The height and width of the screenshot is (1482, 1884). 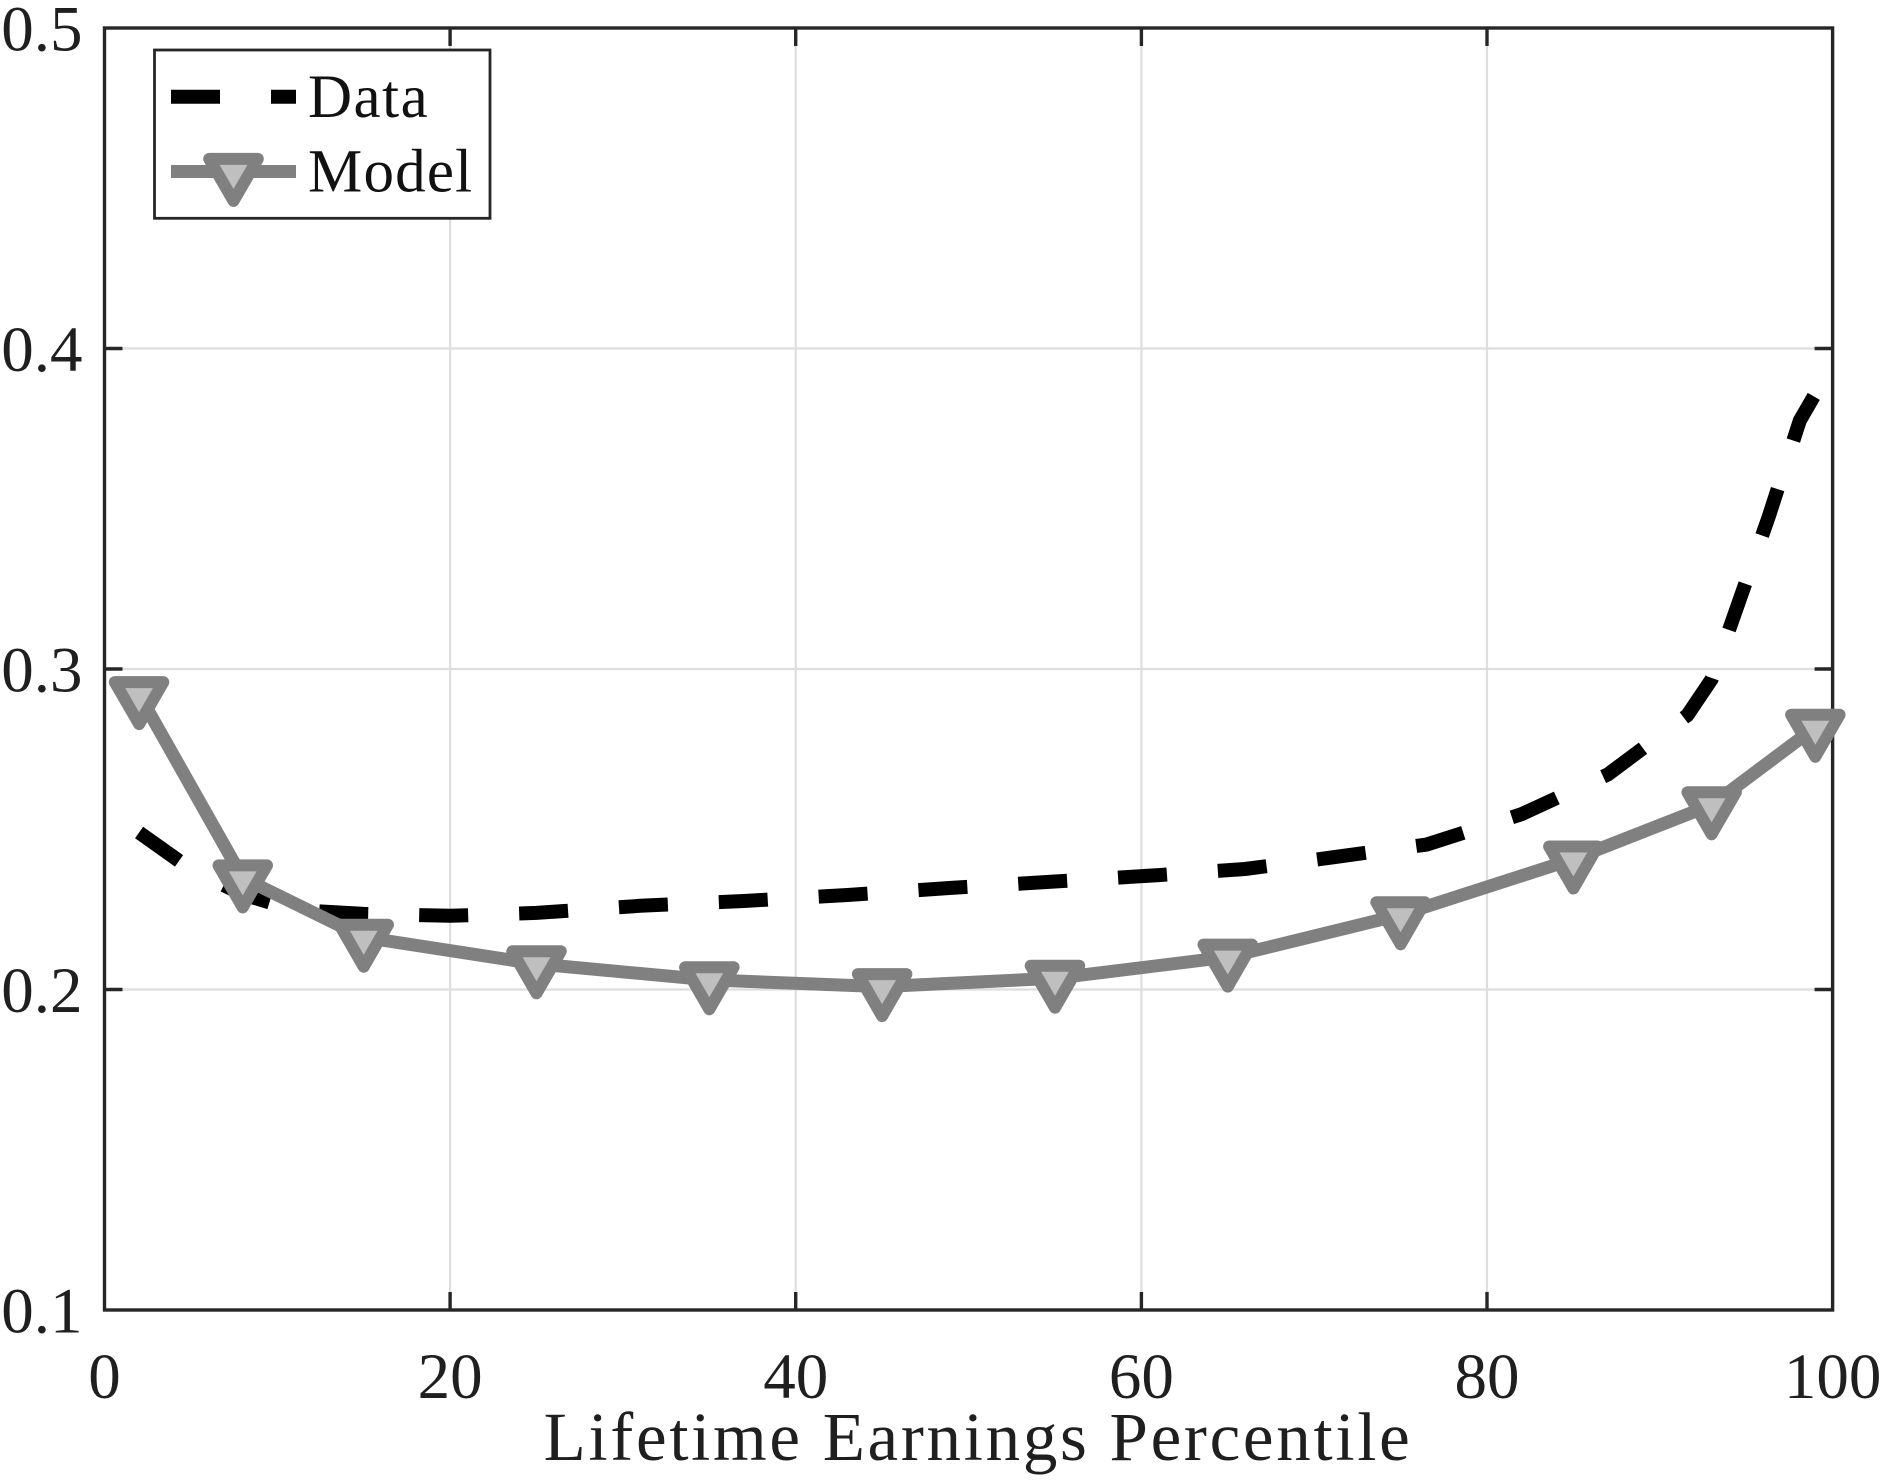 I want to click on svg-text: 0.4, so click(x=41, y=350).